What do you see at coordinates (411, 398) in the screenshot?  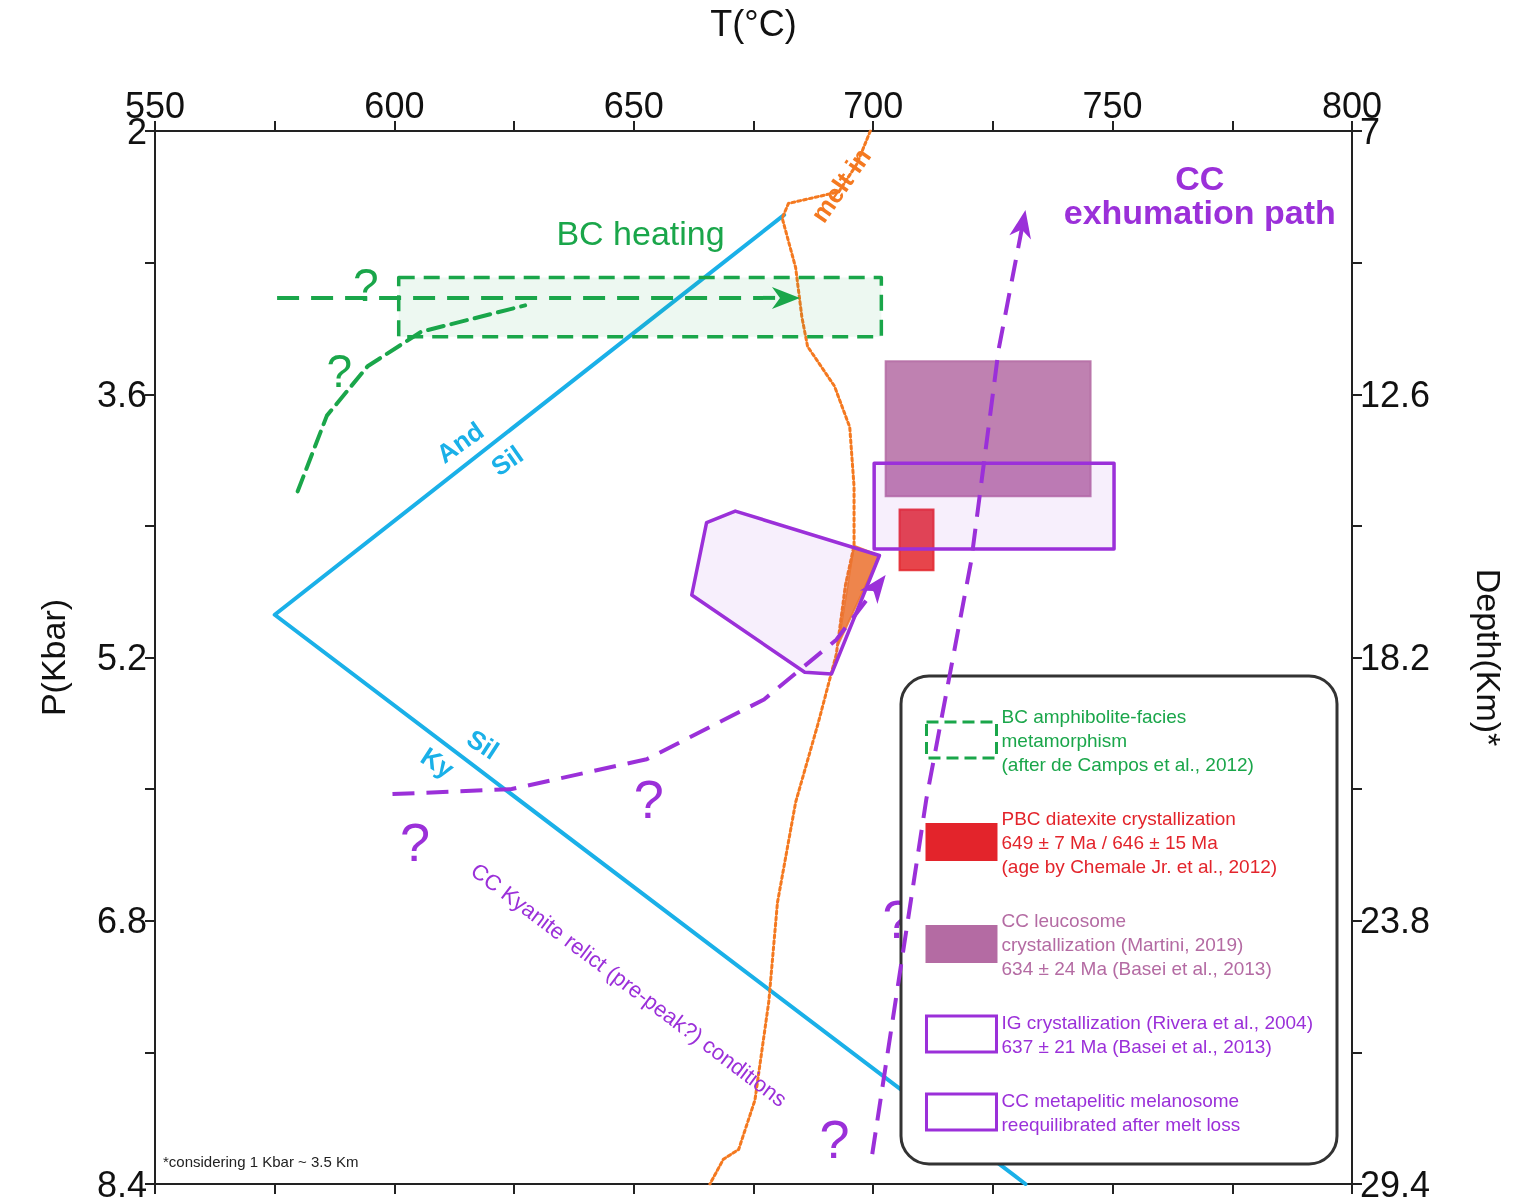 I see `line-series` at bounding box center [411, 398].